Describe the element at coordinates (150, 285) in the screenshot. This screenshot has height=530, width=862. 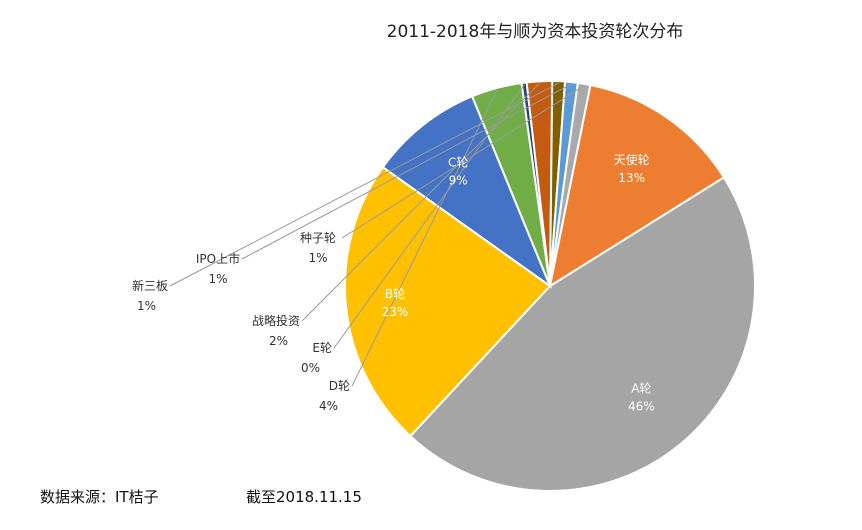
I see `label-neeq: 新三板` at that location.